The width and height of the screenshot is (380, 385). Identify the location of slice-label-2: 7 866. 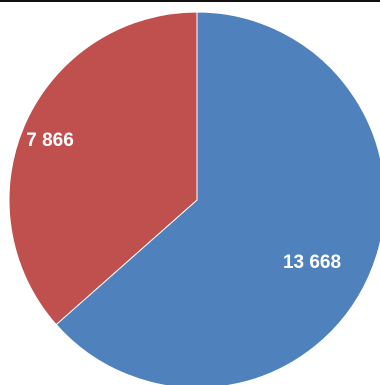
(50, 140).